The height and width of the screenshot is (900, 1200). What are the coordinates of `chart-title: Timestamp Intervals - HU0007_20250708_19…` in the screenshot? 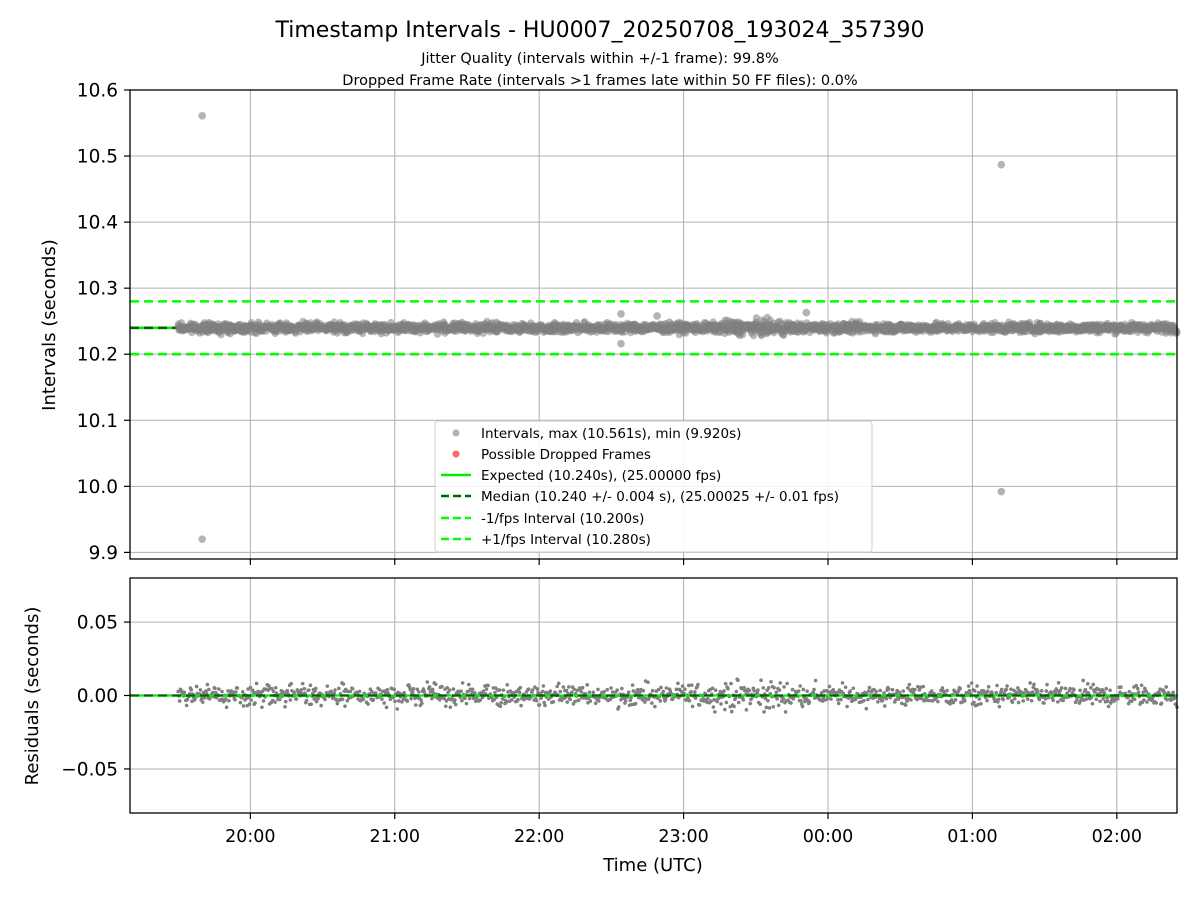 It's located at (599, 30).